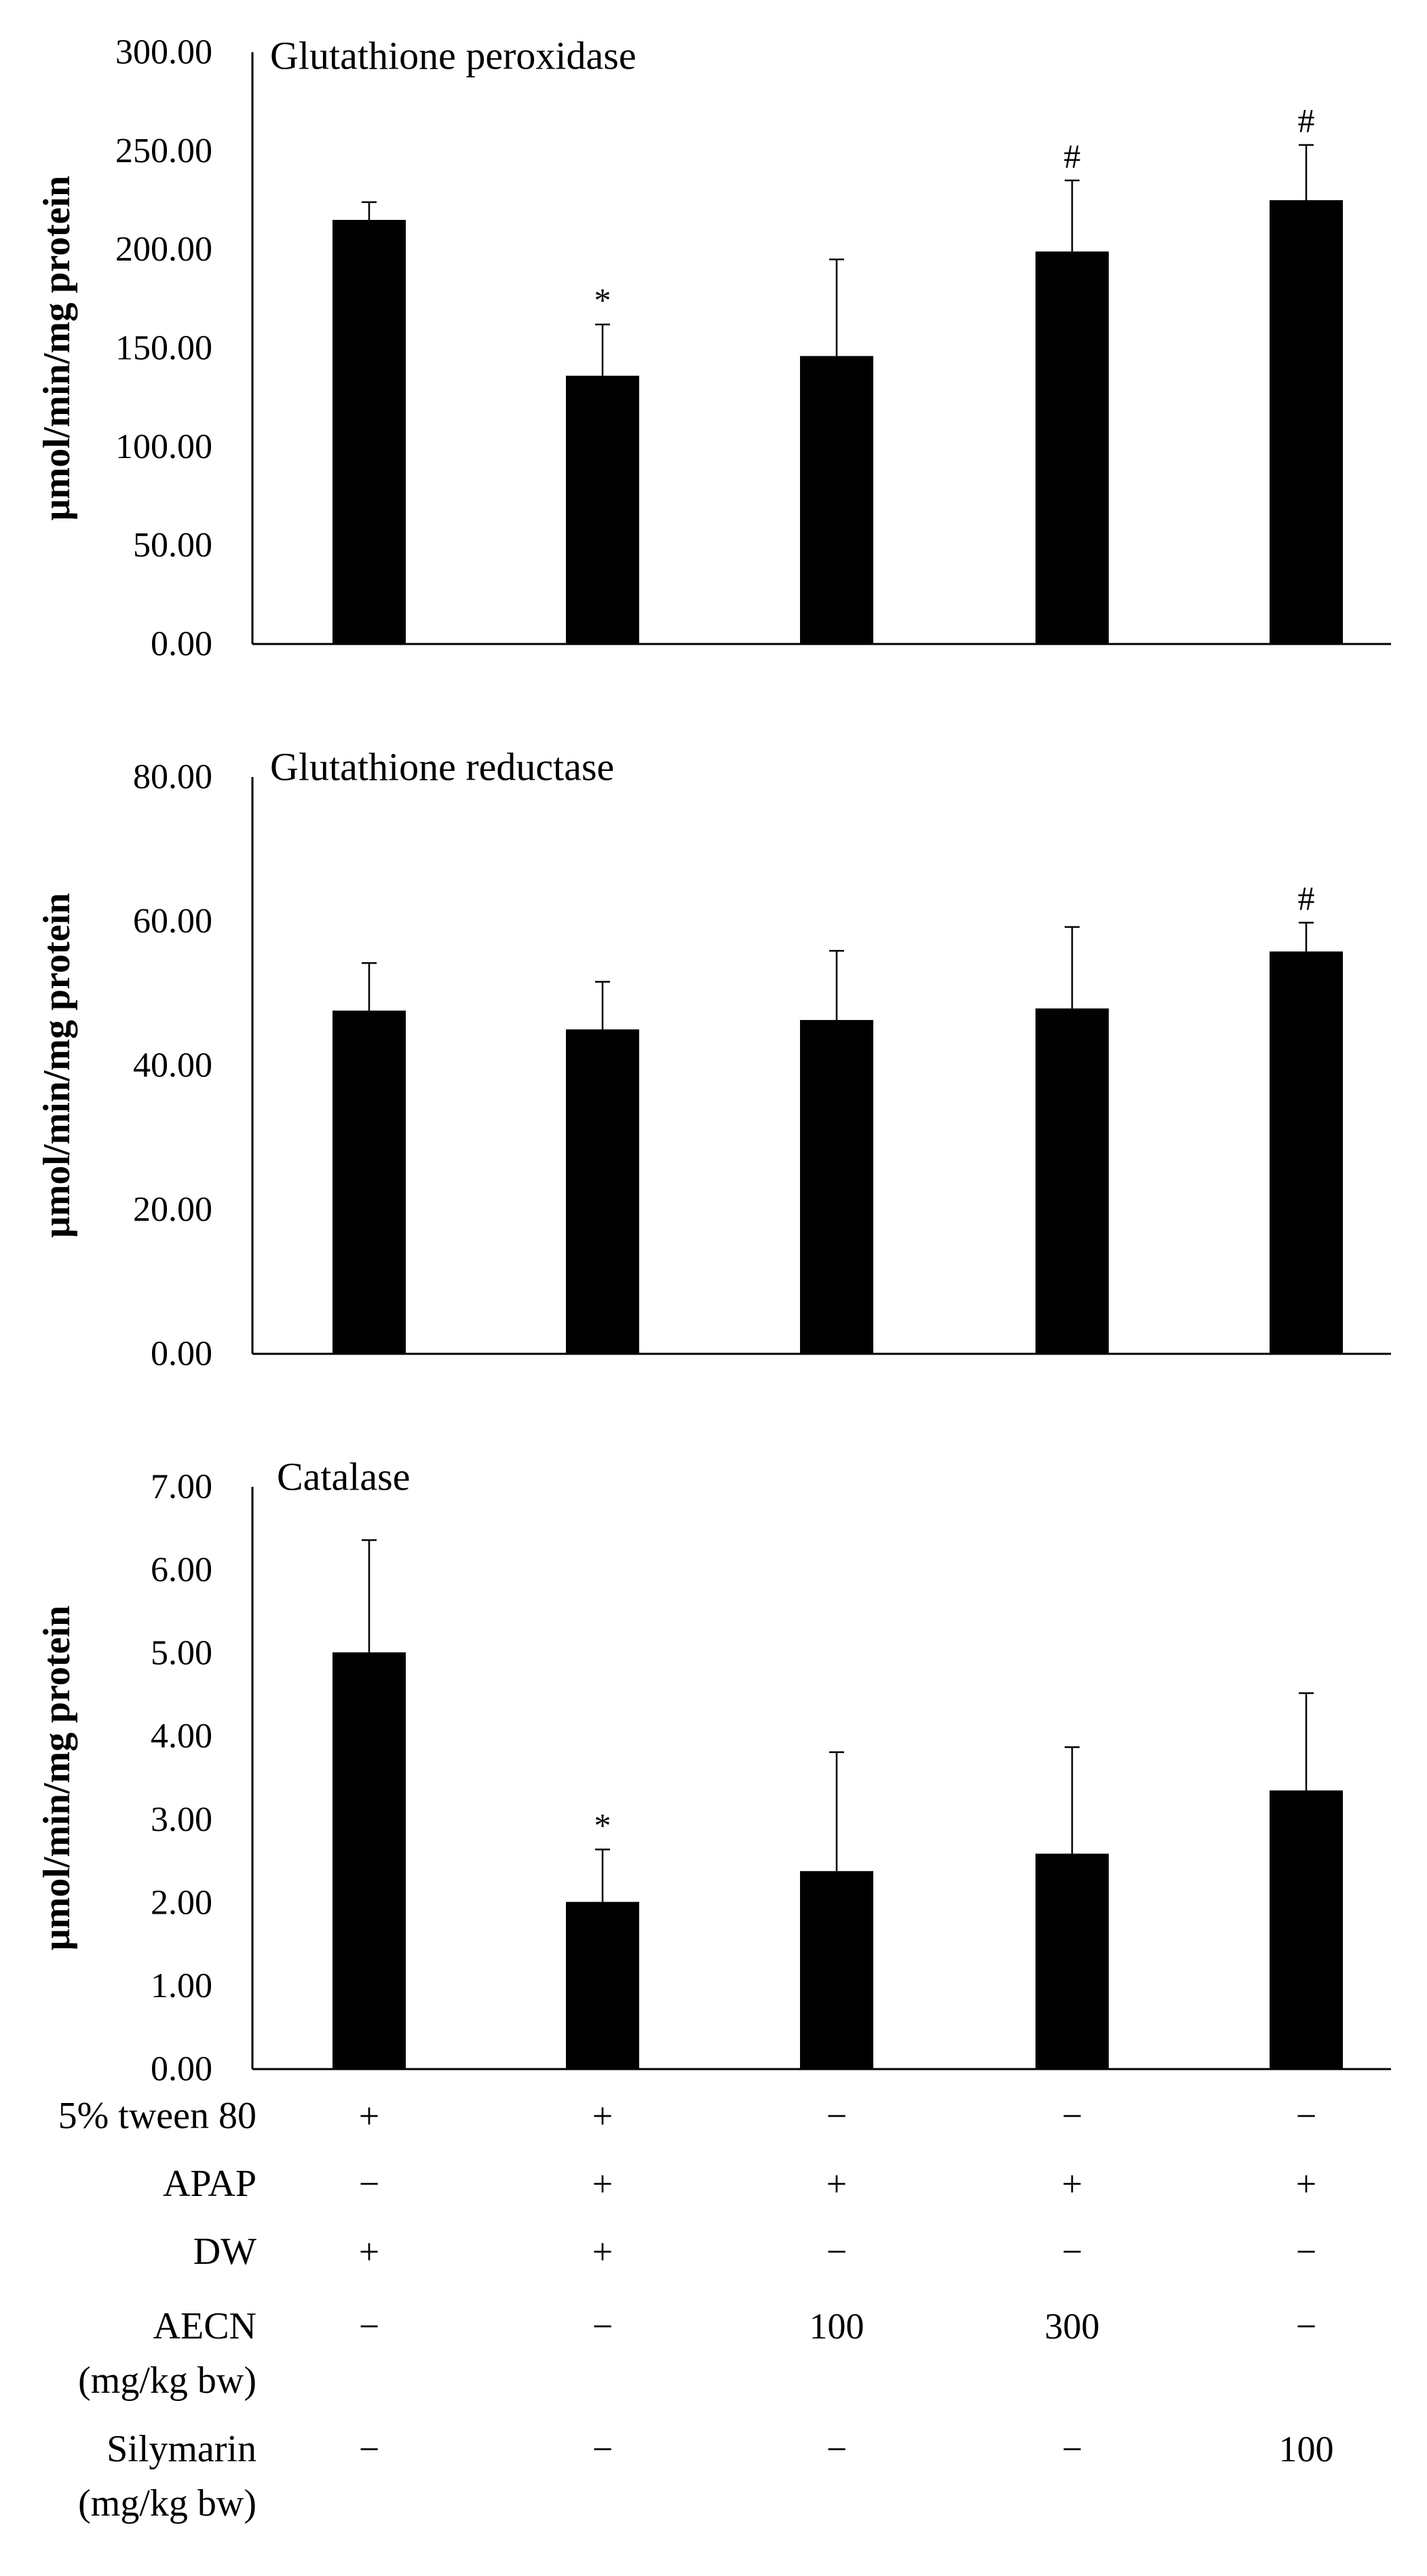 The image size is (1427, 2576). Describe the element at coordinates (453, 56) in the screenshot. I see `chart-title: Glutathione peroxidase` at that location.